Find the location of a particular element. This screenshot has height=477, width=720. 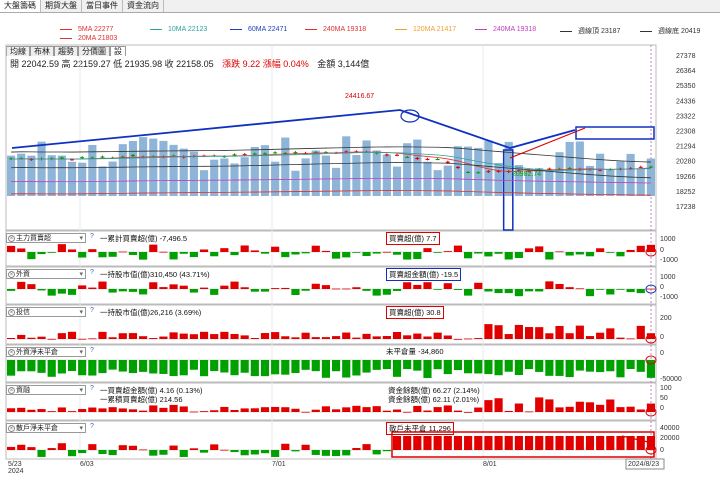

tab-market-chips: 大盤籌碼 is located at coordinates (20, 6).